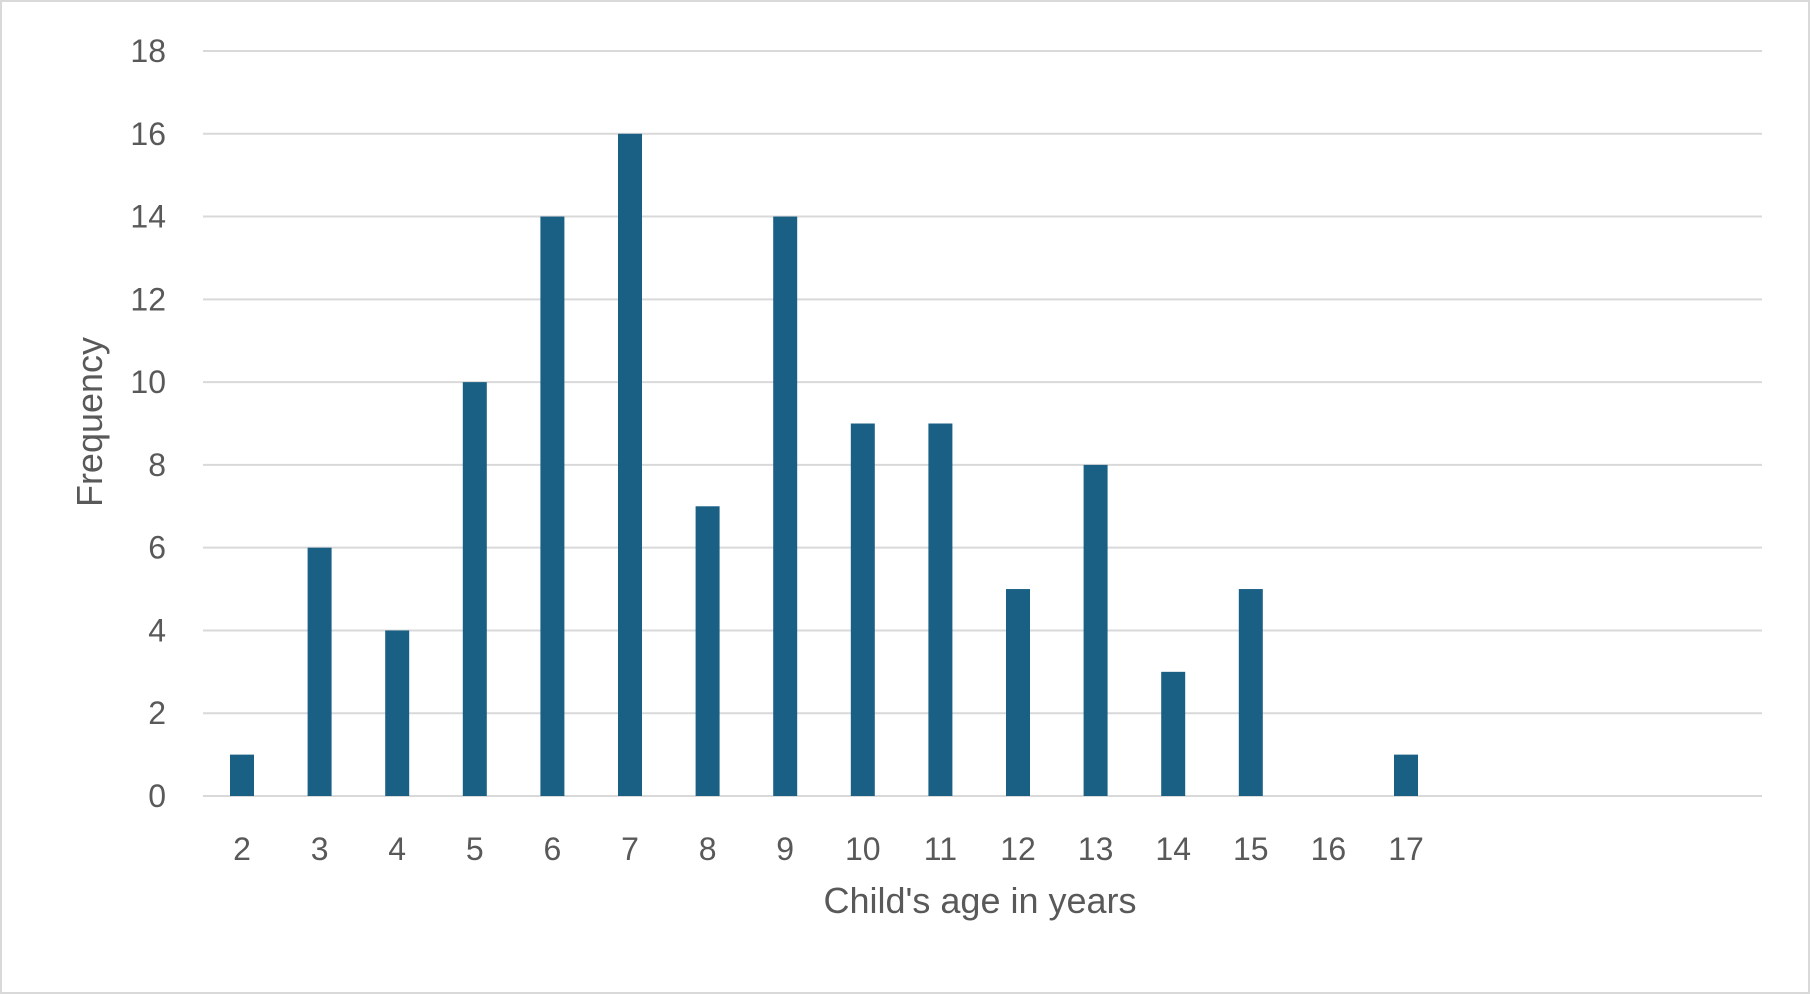 This screenshot has height=994, width=1810. What do you see at coordinates (157, 713) in the screenshot?
I see `y-tick-label: 2` at bounding box center [157, 713].